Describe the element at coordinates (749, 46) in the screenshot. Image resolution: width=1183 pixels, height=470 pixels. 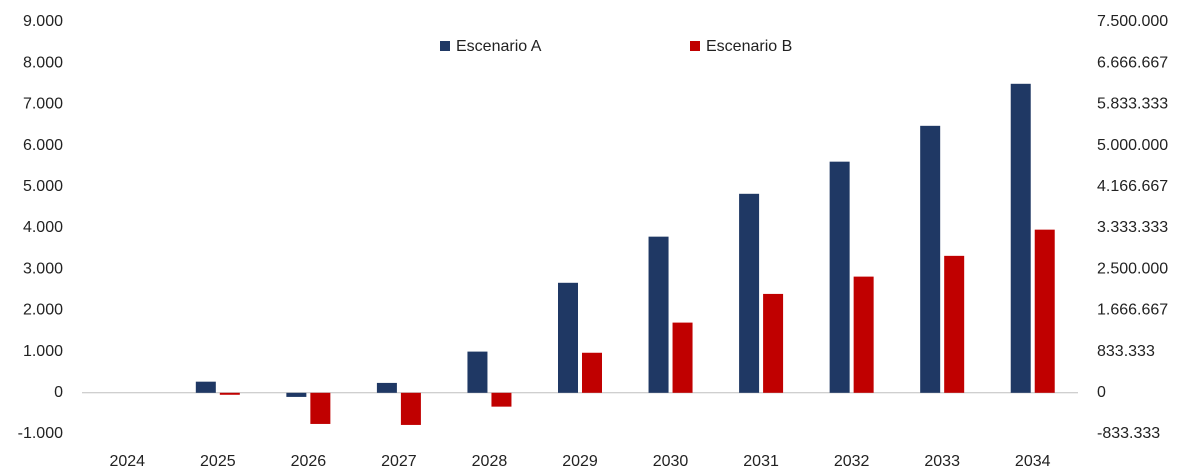
I see `legend-label: Escenario B` at that location.